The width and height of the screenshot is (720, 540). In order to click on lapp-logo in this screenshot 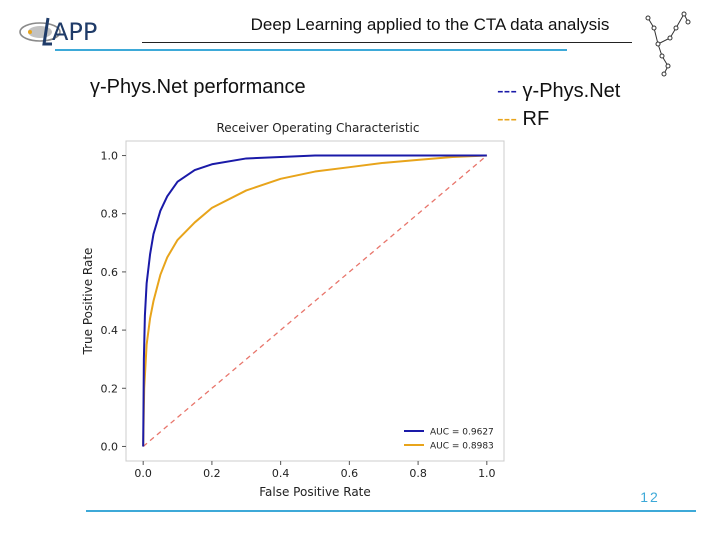, I will do `click(40, 31)`.